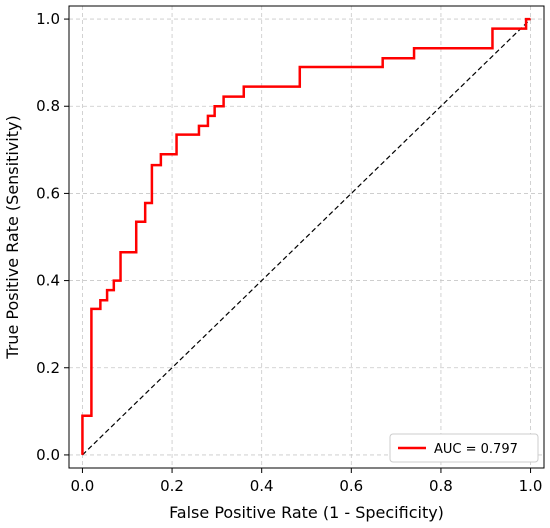  What do you see at coordinates (306, 512) in the screenshot?
I see `x-axis-label: False Positive Rate (1 - Specificity)` at bounding box center [306, 512].